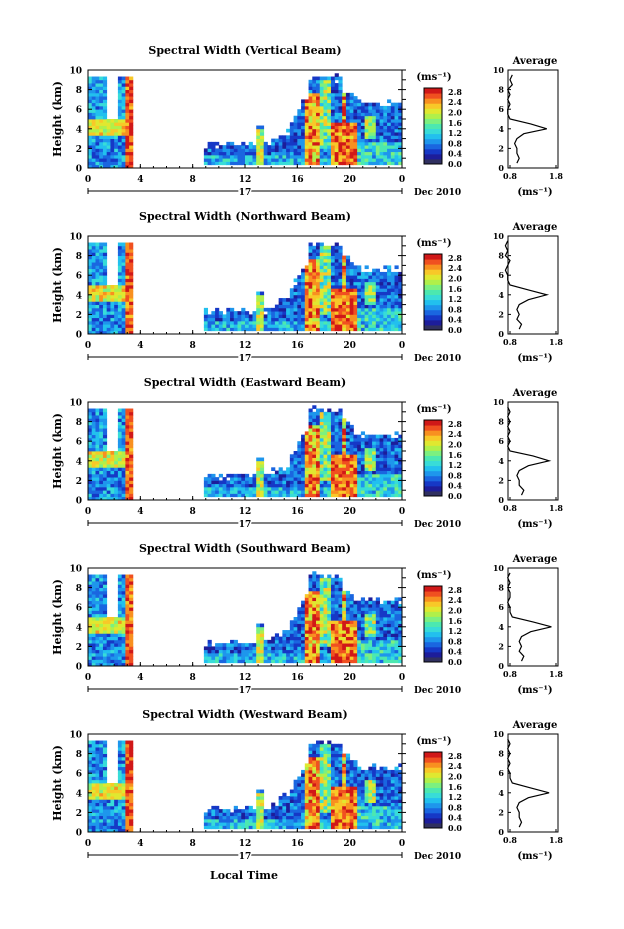 The width and height of the screenshot is (624, 929). Describe the element at coordinates (455, 475) in the screenshot. I see `colorbar-tick-label: 0.8` at that location.